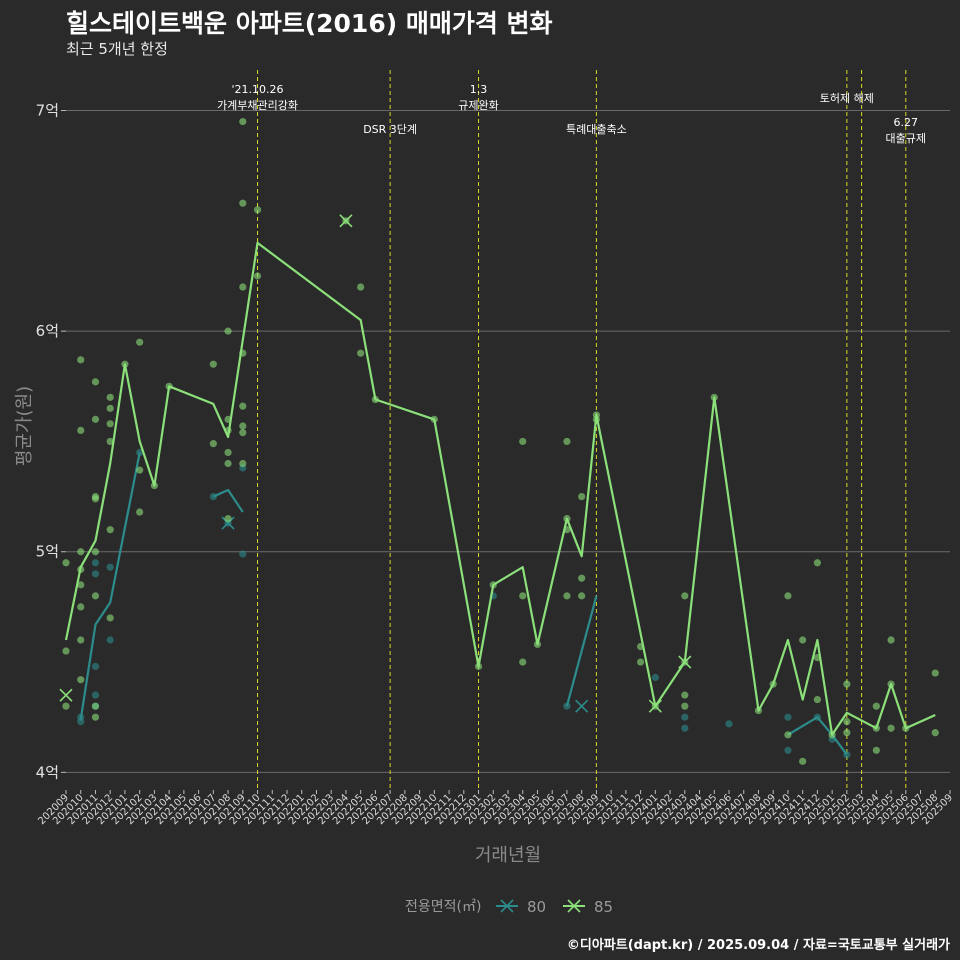 The width and height of the screenshot is (960, 960). I want to click on y-tick-label: 5억, so click(47, 552).